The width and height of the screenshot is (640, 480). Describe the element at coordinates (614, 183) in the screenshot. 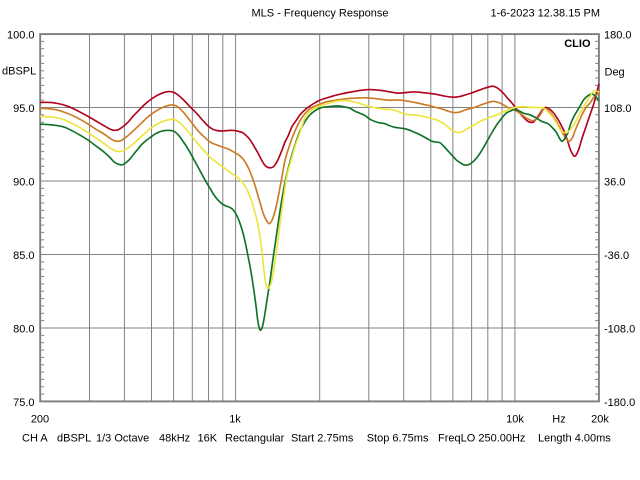

I see `svg-text: 36.0` at that location.